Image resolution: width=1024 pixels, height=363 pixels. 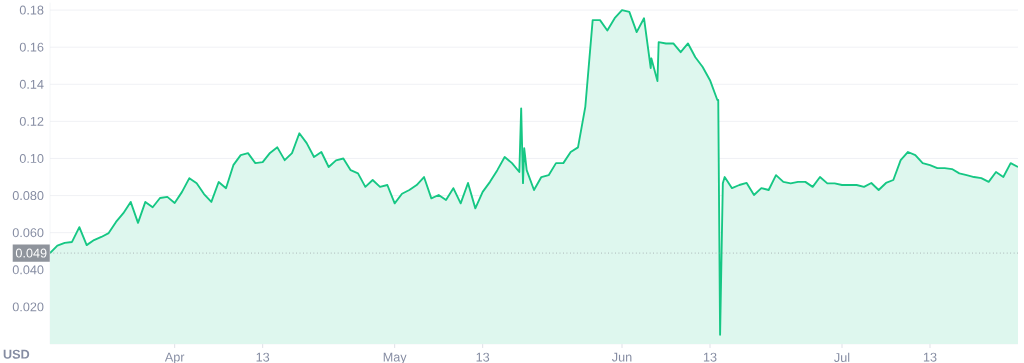 I want to click on x-tick-label: Jun, so click(x=621, y=357).